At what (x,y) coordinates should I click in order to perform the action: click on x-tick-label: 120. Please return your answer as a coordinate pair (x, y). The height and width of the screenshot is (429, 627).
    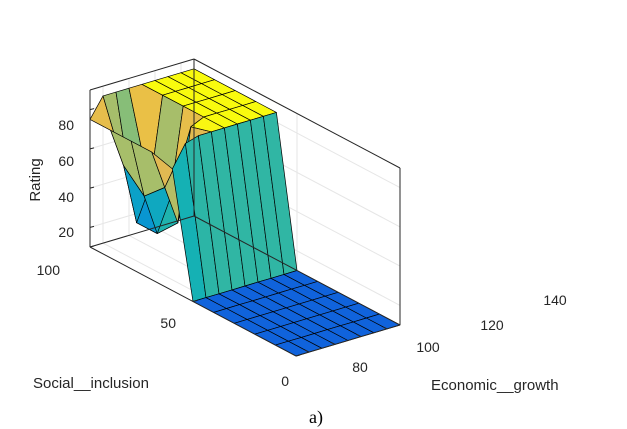
    Looking at the image, I should click on (492, 325).